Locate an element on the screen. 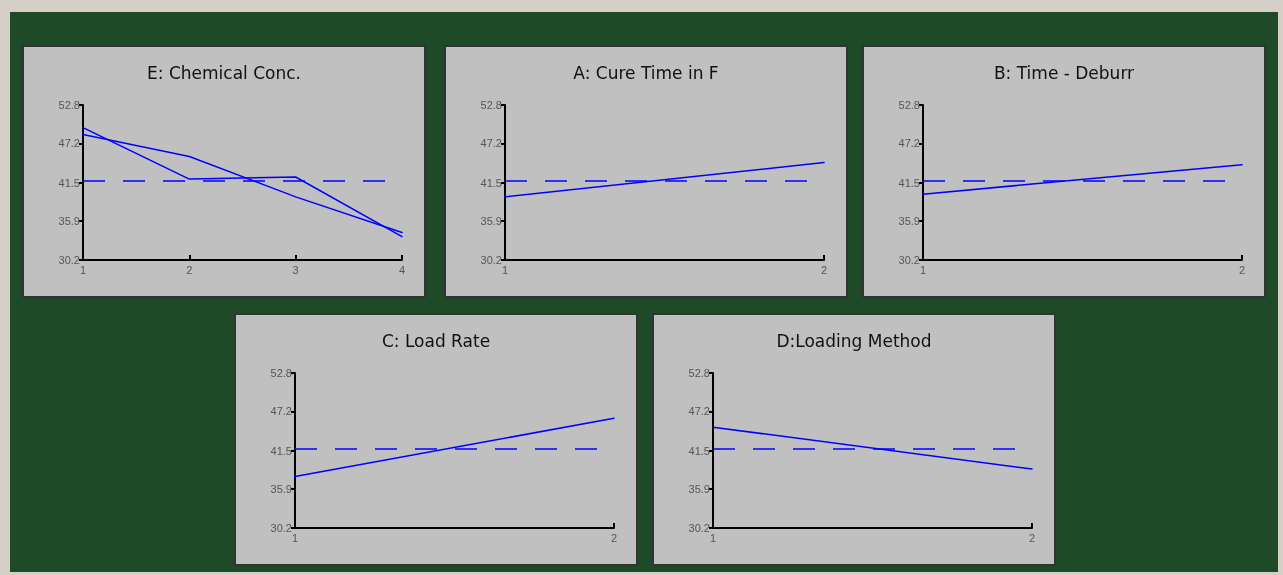 Image resolution: width=1283 pixels, height=575 pixels. chart-title: C: Load Rate is located at coordinates (436, 340).